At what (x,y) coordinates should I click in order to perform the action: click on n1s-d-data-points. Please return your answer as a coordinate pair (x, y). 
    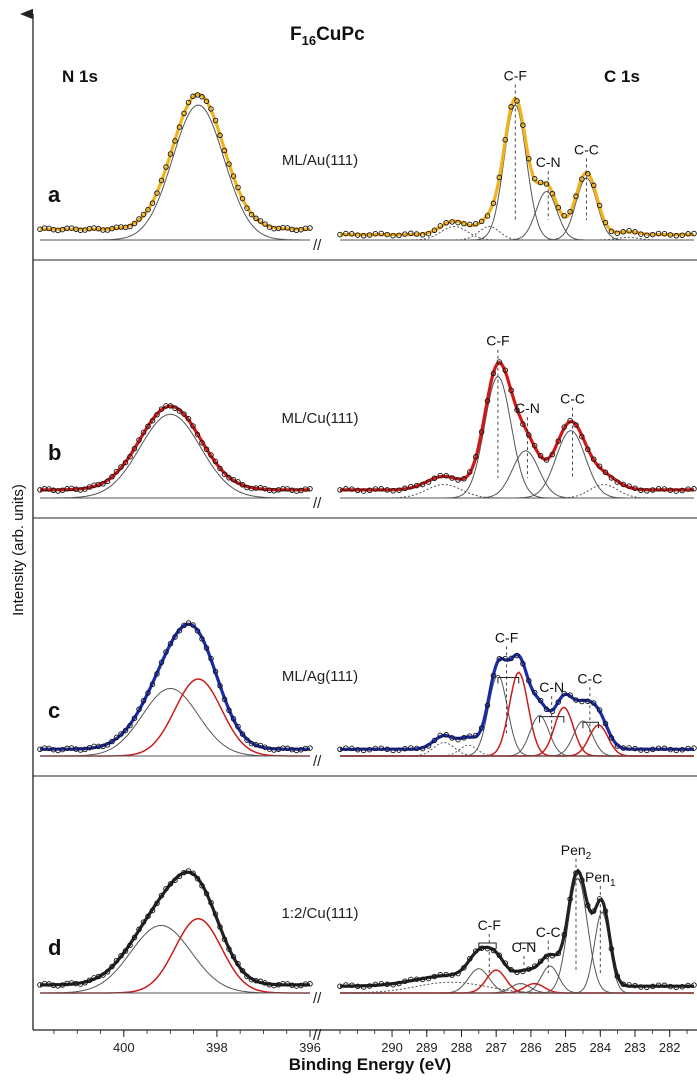
    Looking at the image, I should click on (175, 928).